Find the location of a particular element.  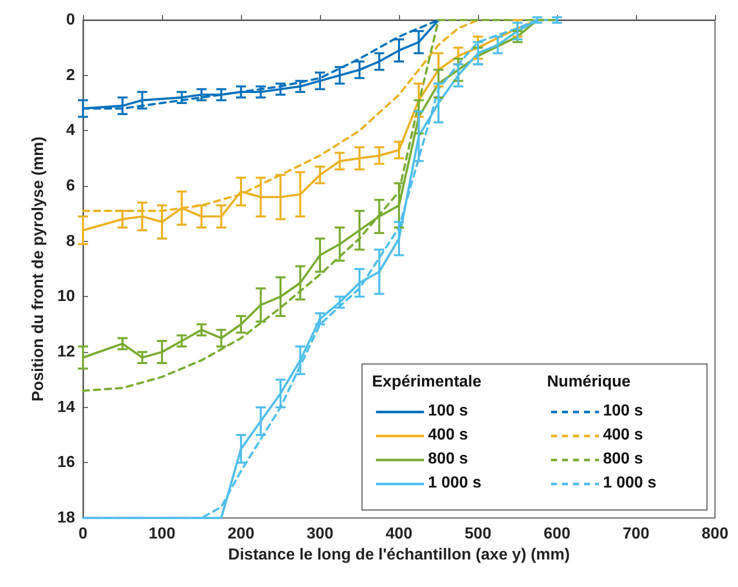

y-tick-label: 16 is located at coordinates (66, 463).